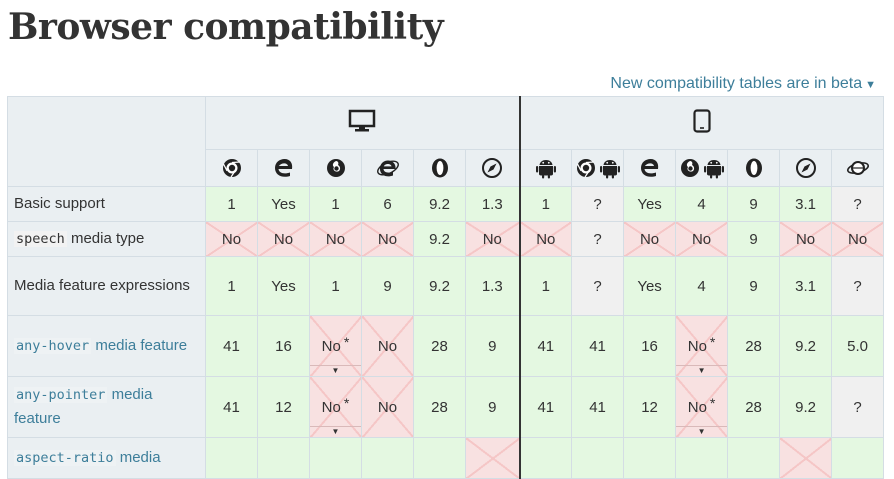  Describe the element at coordinates (346, 402) in the screenshot. I see `footnote-marker: *` at that location.